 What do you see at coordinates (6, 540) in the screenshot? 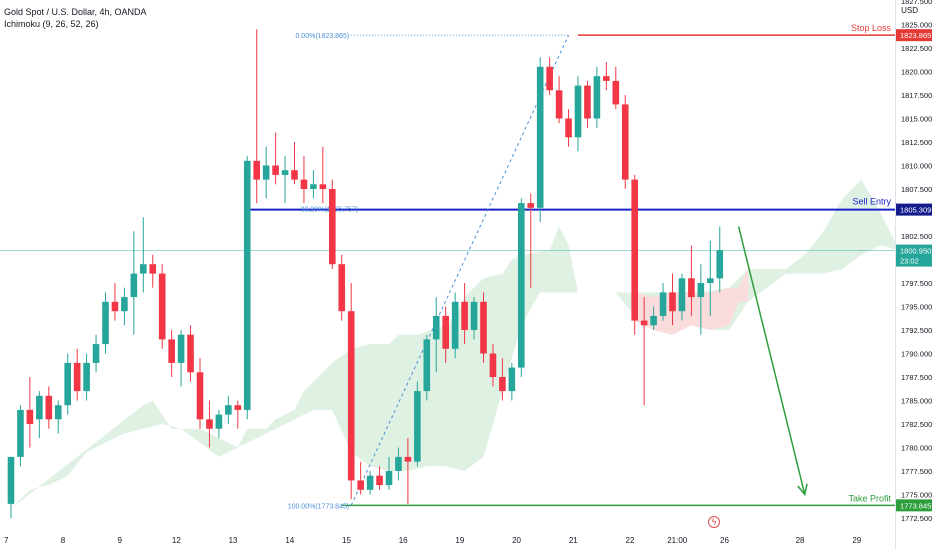
I see `time-tick-label: 7` at bounding box center [6, 540].